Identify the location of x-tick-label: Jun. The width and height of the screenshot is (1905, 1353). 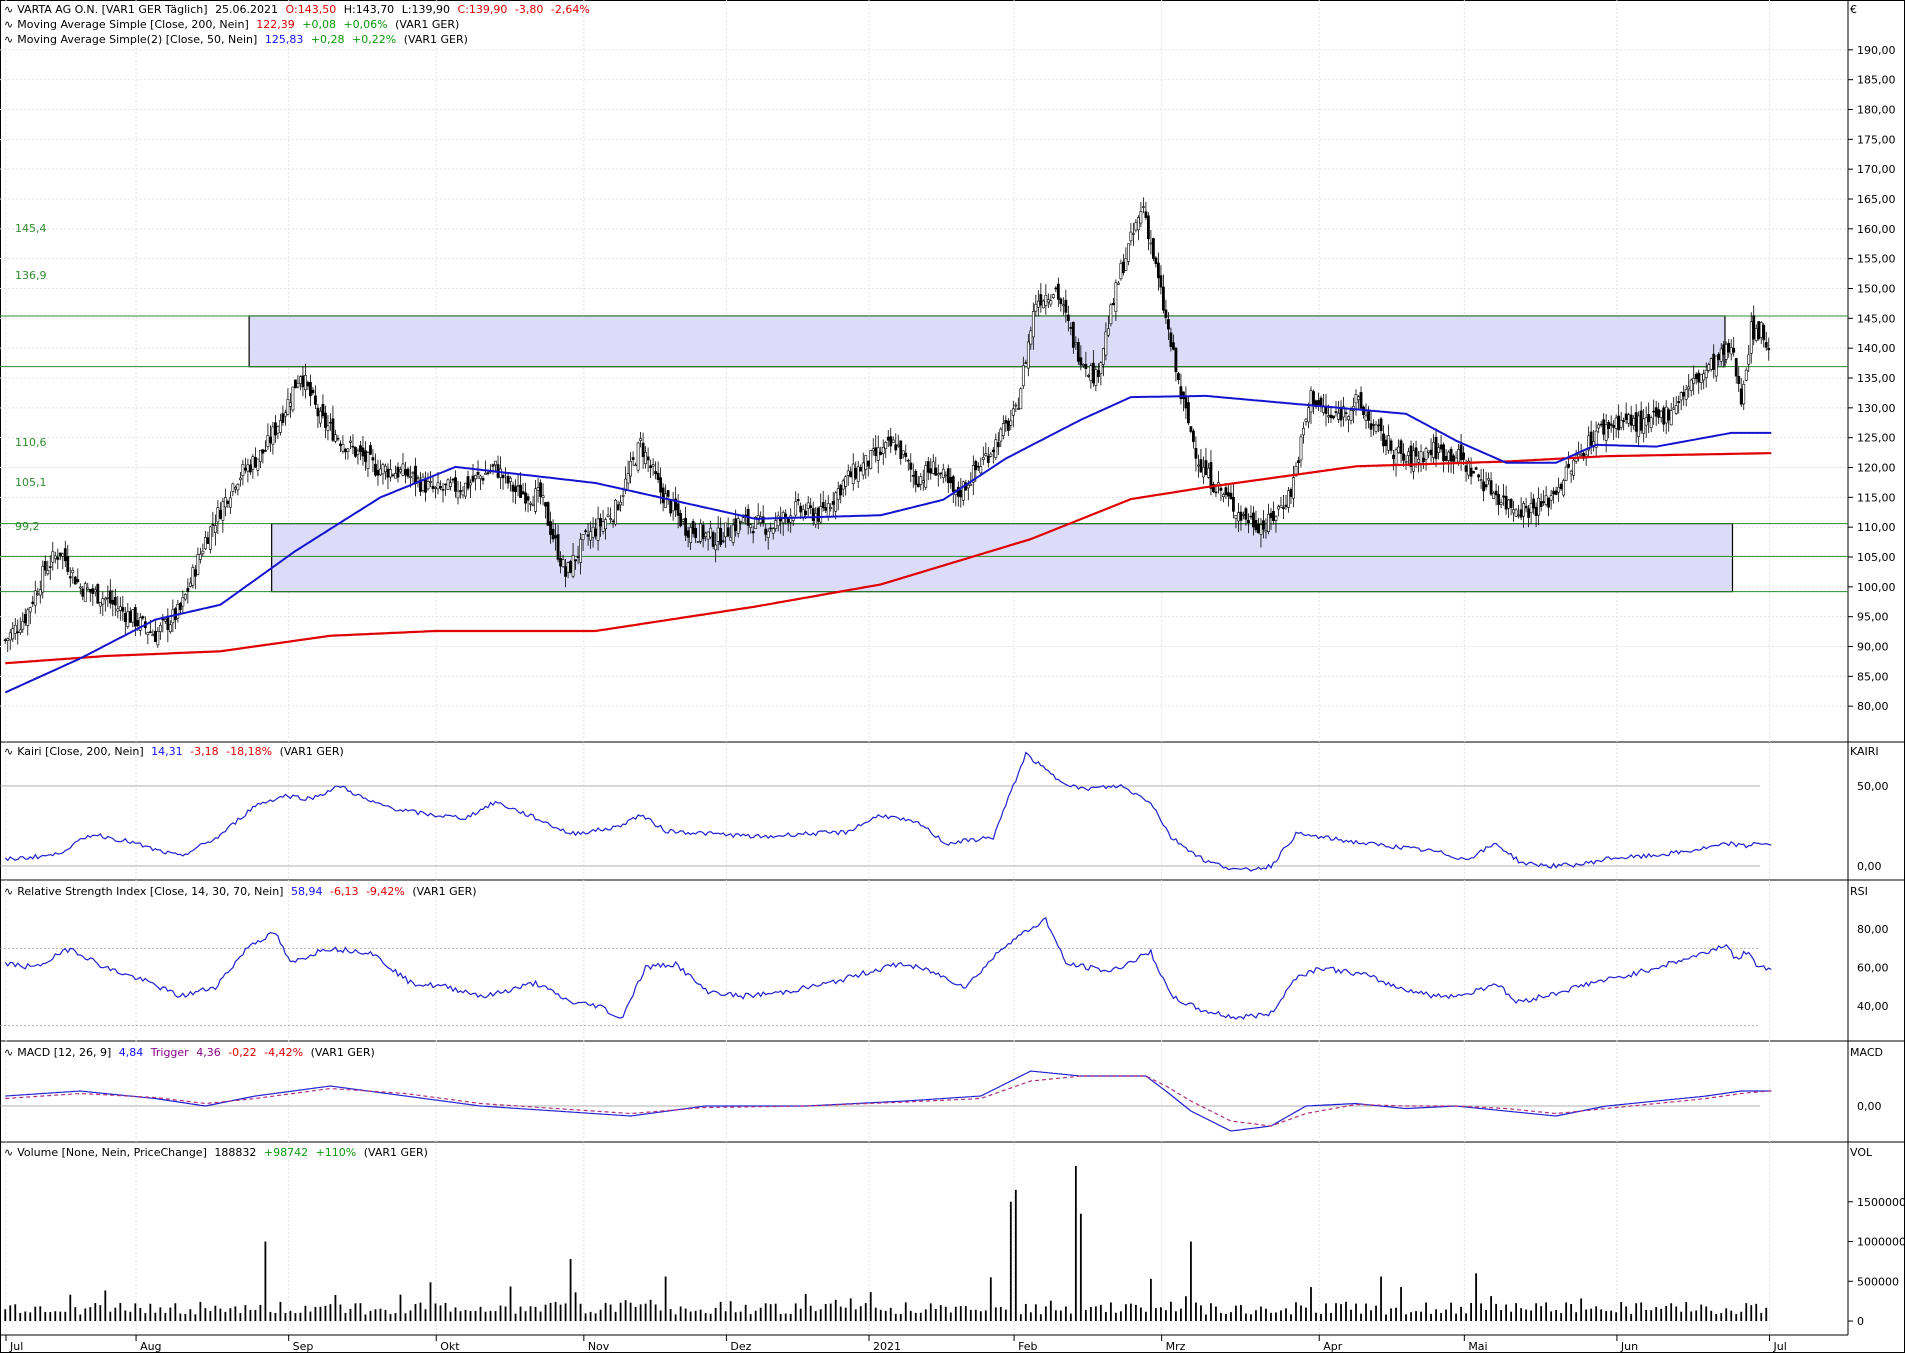
(1629, 1346).